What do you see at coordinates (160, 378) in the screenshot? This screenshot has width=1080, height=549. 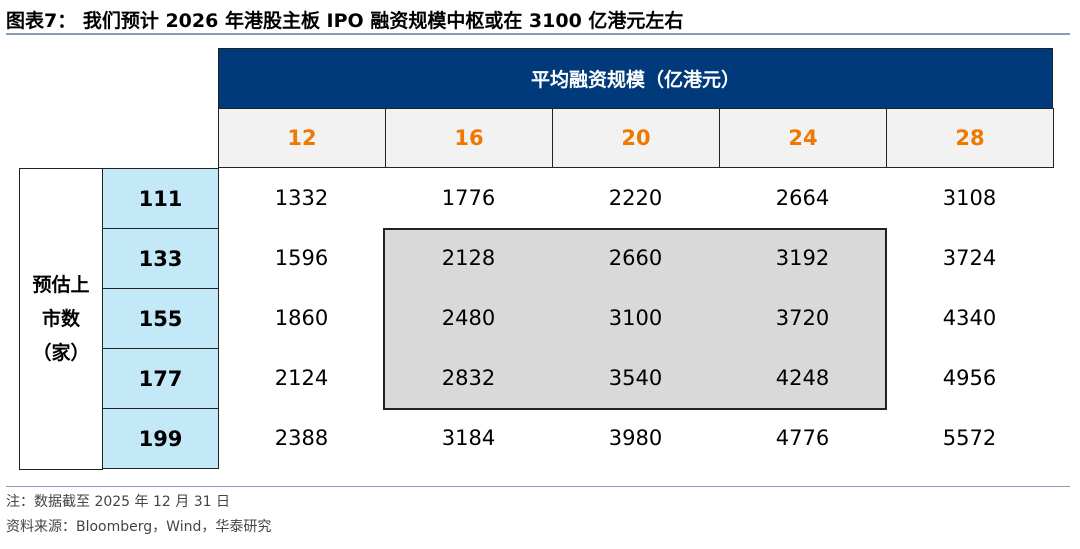 I see `row-header: 177` at bounding box center [160, 378].